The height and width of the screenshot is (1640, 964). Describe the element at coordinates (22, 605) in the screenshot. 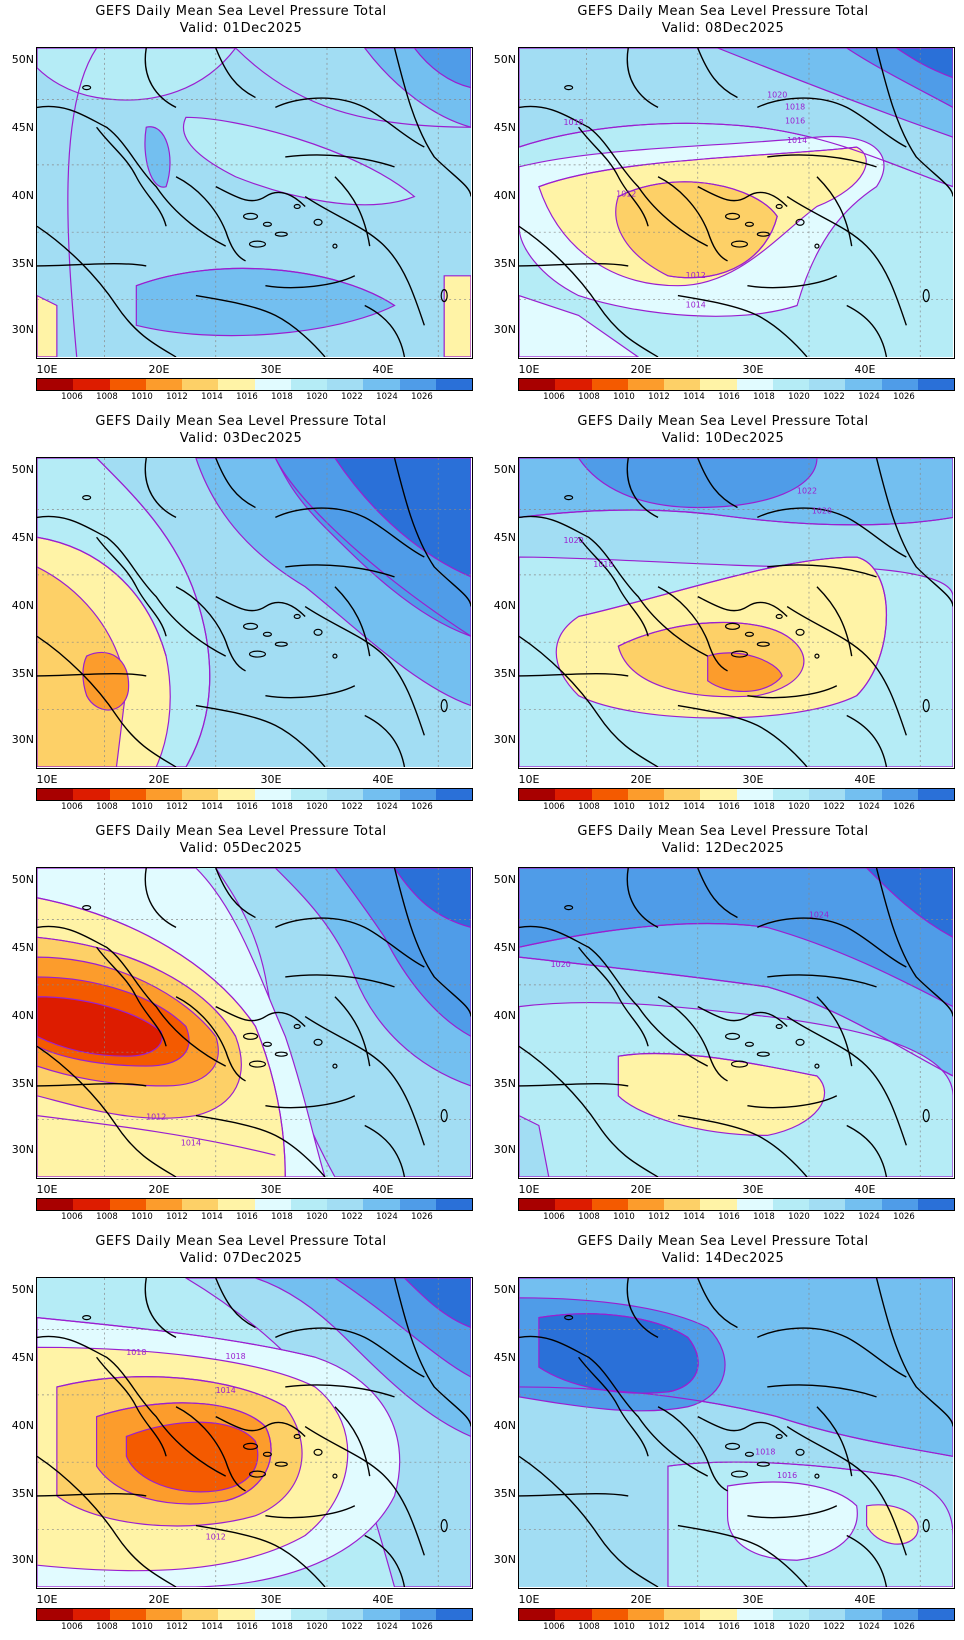

I see `lat-tick-label: 40N` at that location.